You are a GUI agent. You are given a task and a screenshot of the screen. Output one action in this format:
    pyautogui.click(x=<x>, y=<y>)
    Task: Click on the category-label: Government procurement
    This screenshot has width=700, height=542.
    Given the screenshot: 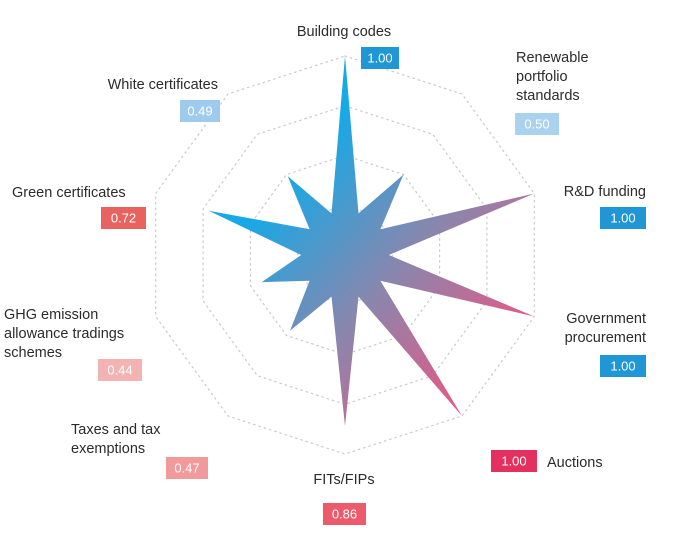 What is the action you would take?
    pyautogui.click(x=605, y=328)
    